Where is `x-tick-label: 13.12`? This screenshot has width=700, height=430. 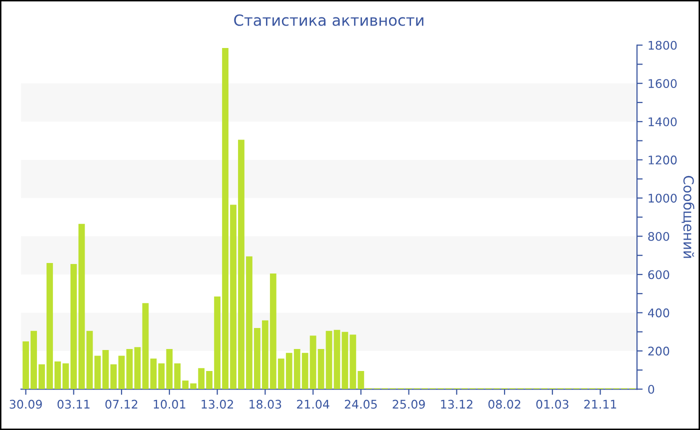 x-tick-label: 13.12 is located at coordinates (456, 404).